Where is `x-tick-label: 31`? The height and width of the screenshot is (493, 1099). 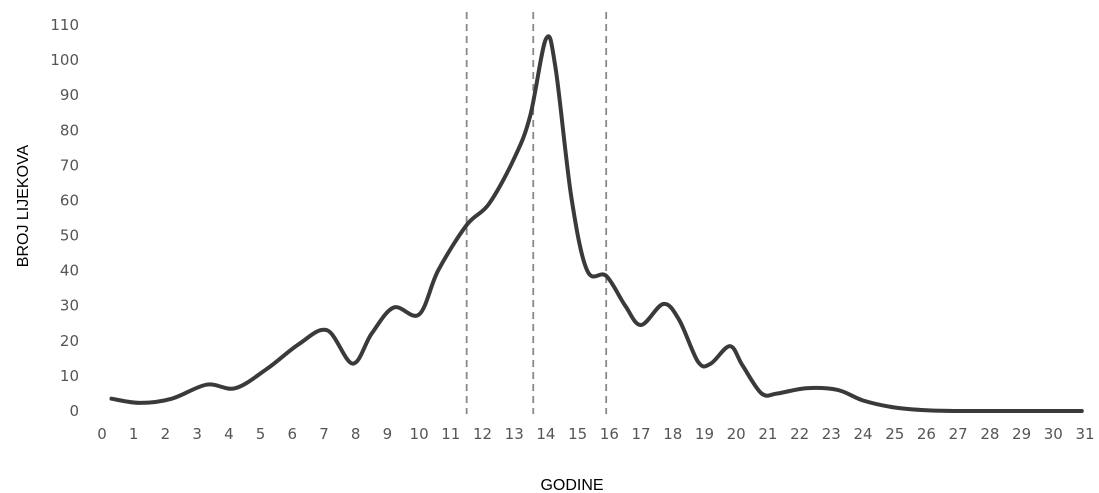
x-tick-label: 31 is located at coordinates (1084, 434).